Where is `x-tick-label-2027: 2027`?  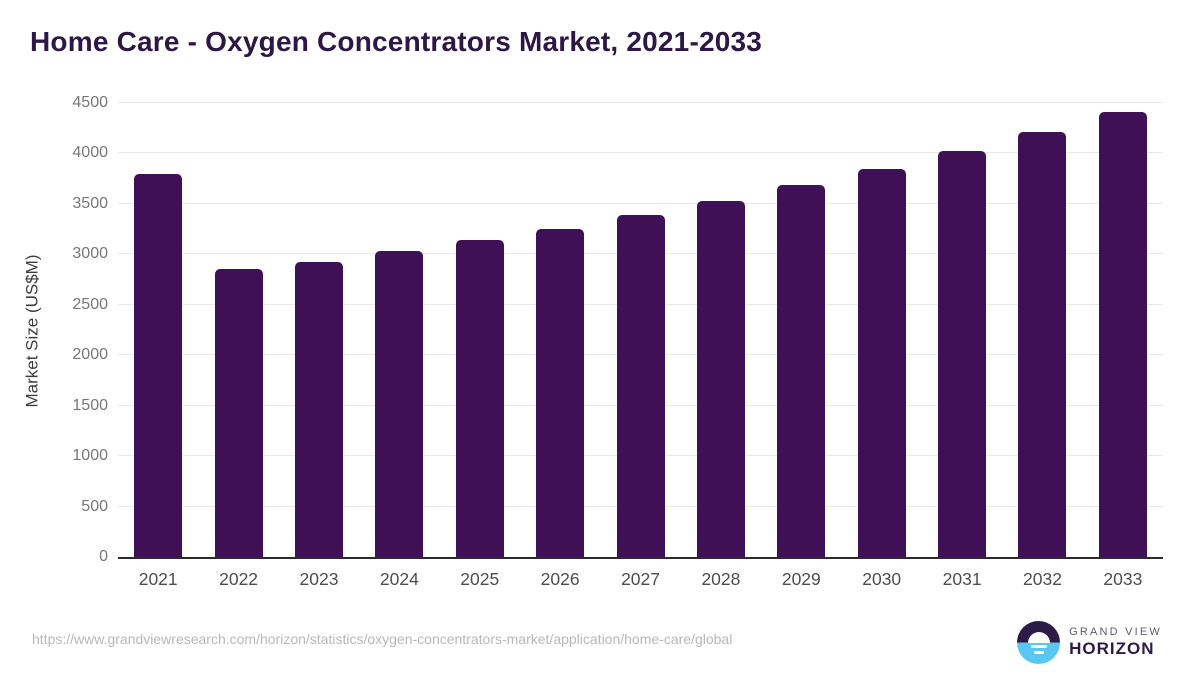
x-tick-label-2027: 2027 is located at coordinates (640, 579).